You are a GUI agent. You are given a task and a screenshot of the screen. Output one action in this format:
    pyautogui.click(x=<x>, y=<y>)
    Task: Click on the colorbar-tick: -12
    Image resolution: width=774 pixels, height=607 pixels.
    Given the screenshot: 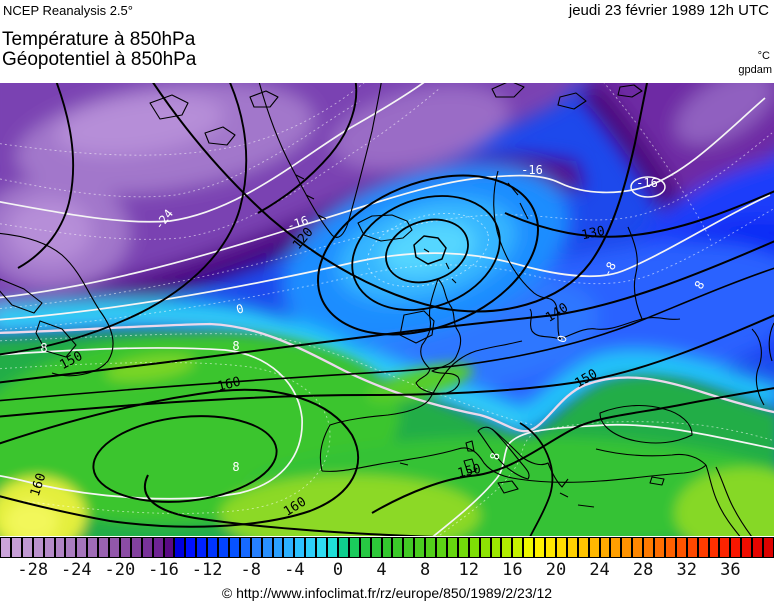 What is the action you would take?
    pyautogui.click(x=207, y=570)
    